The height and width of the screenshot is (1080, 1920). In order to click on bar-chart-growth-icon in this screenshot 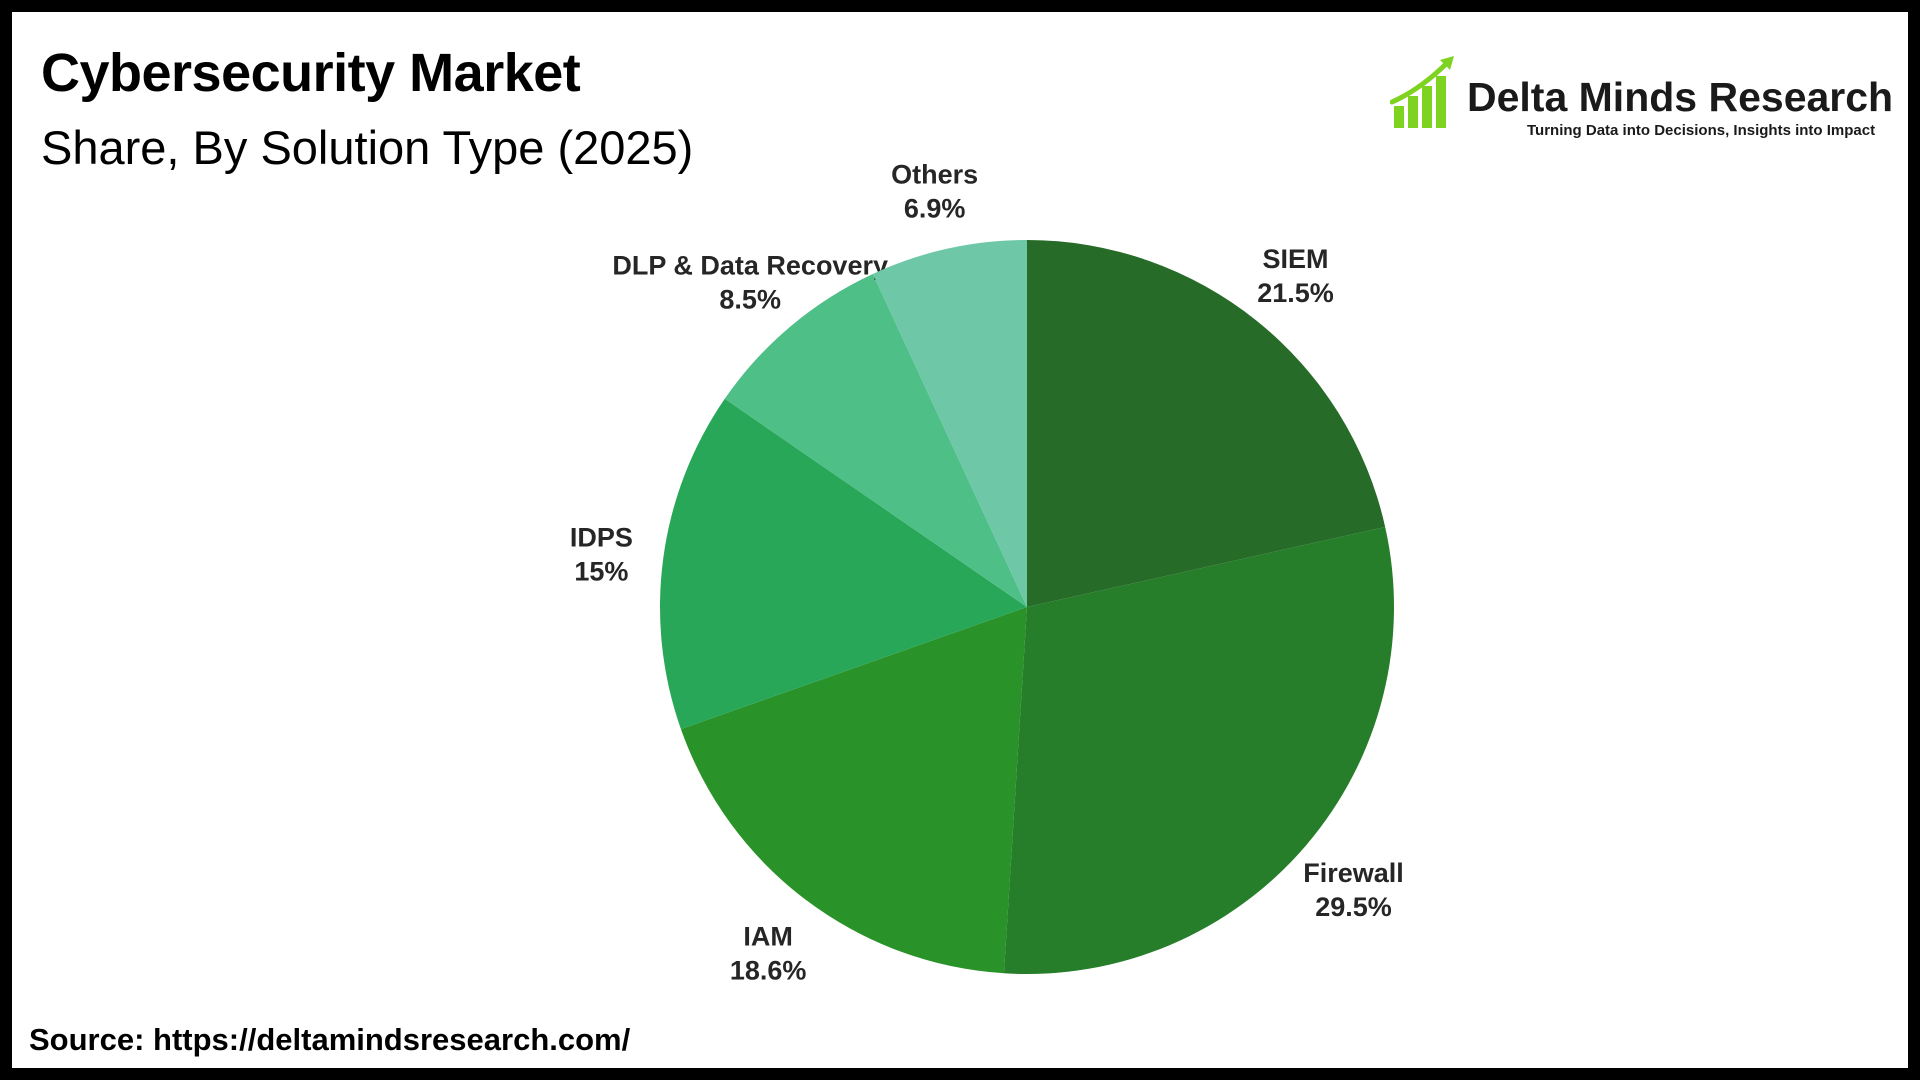, I will do `click(1422, 92)`.